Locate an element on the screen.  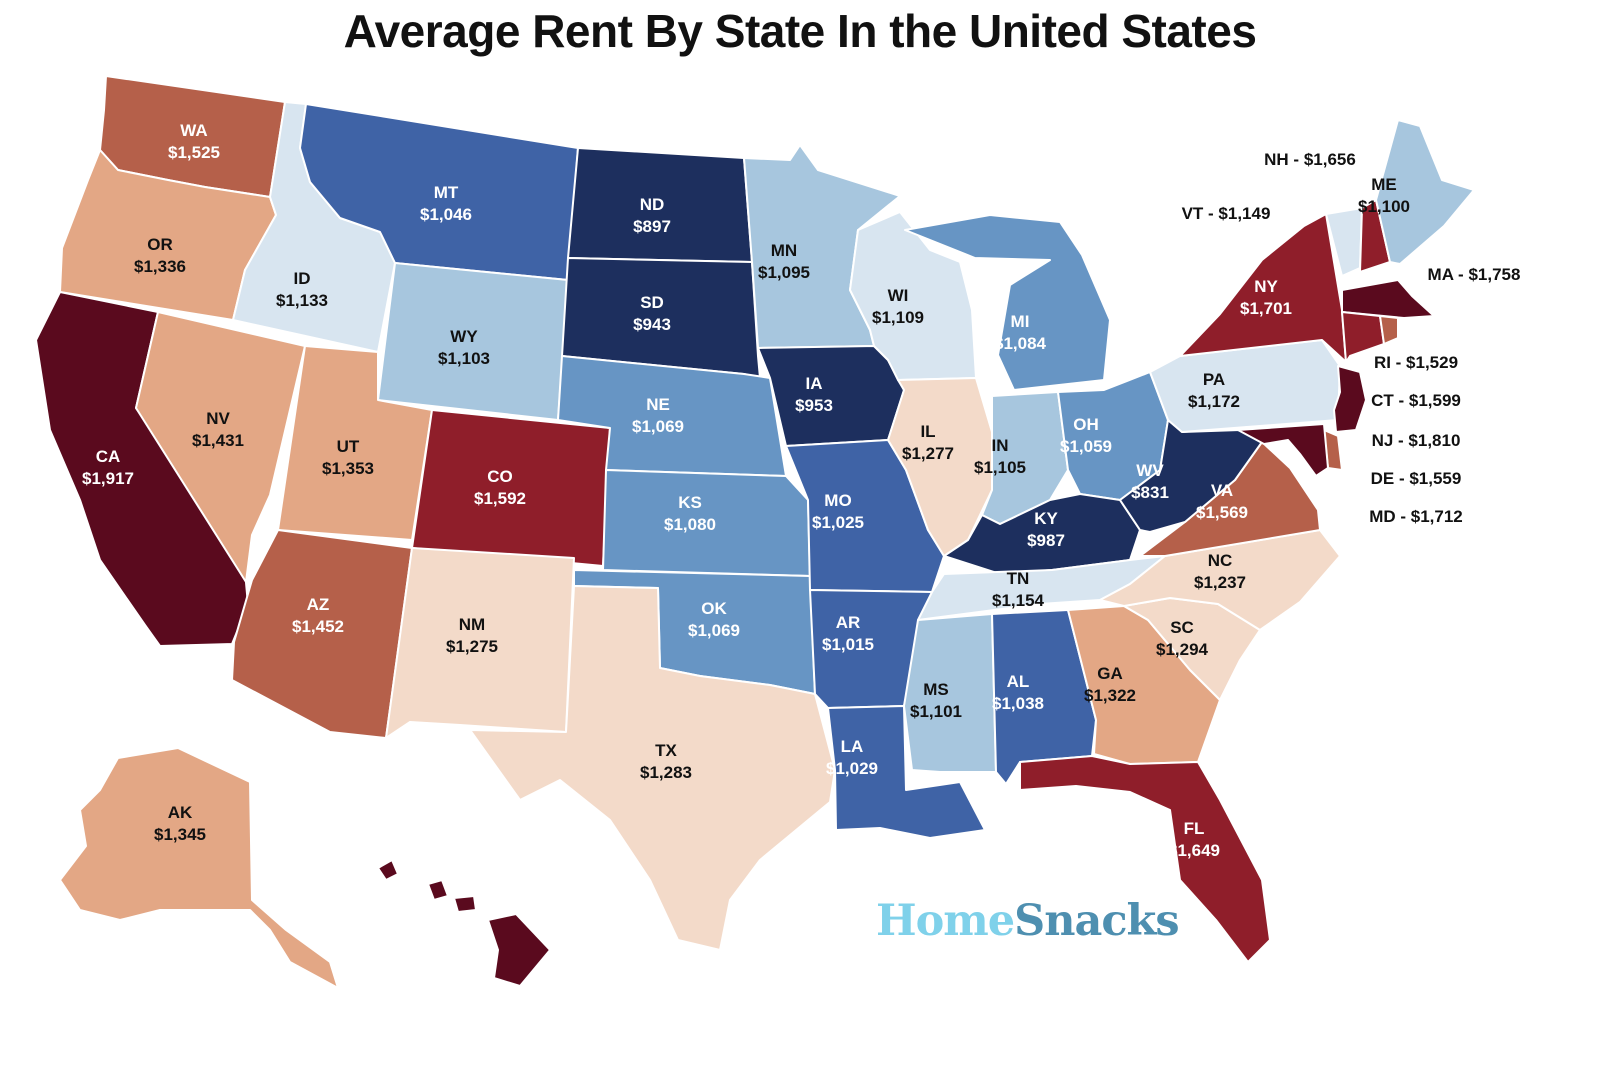
state-value-ak: $1,345 is located at coordinates (180, 834).